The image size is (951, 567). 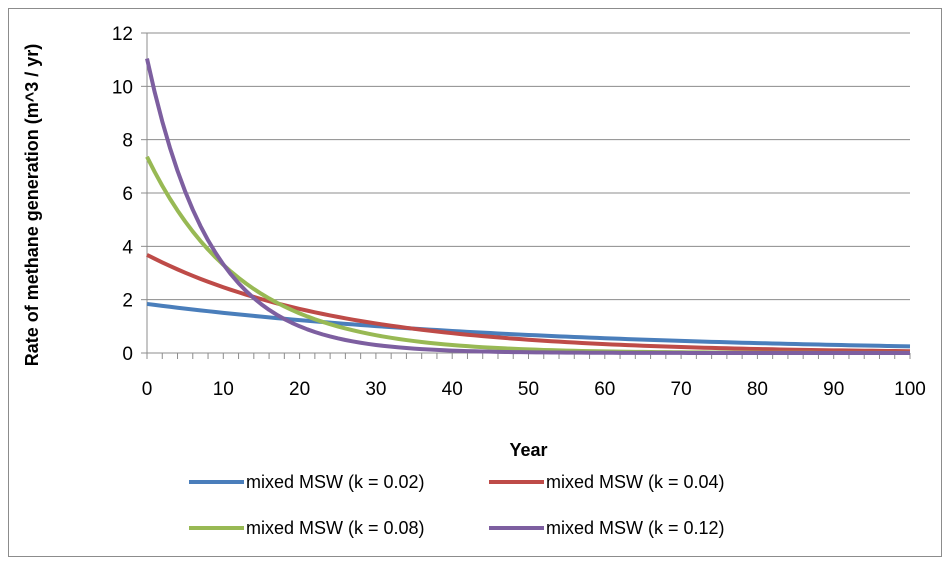 What do you see at coordinates (681, 389) in the screenshot?
I see `x-tick-label: 70` at bounding box center [681, 389].